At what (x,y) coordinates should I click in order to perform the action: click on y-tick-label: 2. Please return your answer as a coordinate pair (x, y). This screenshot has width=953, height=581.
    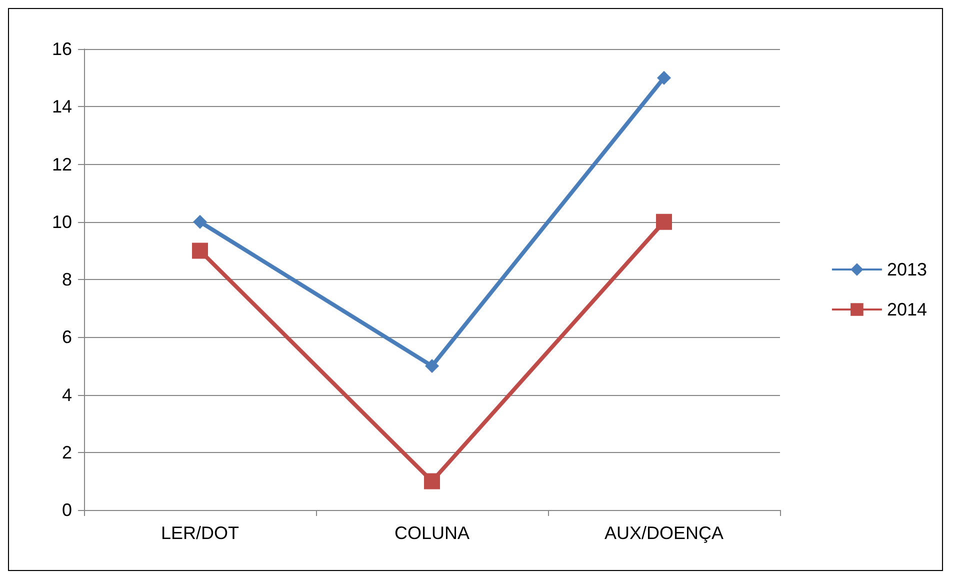
    Looking at the image, I should click on (67, 452).